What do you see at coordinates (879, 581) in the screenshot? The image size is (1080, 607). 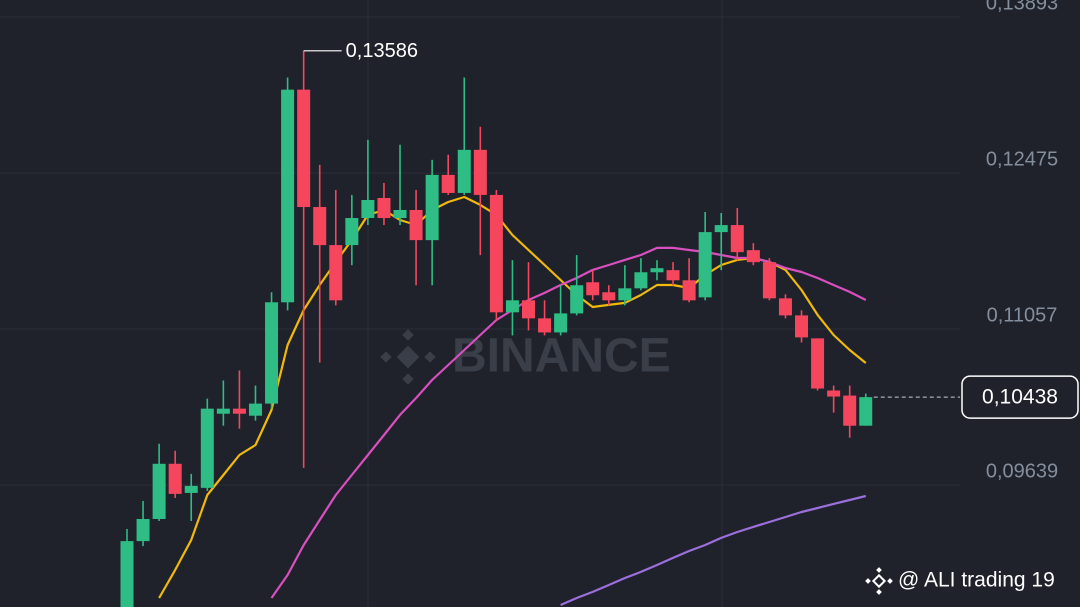 I see `credit-logo` at bounding box center [879, 581].